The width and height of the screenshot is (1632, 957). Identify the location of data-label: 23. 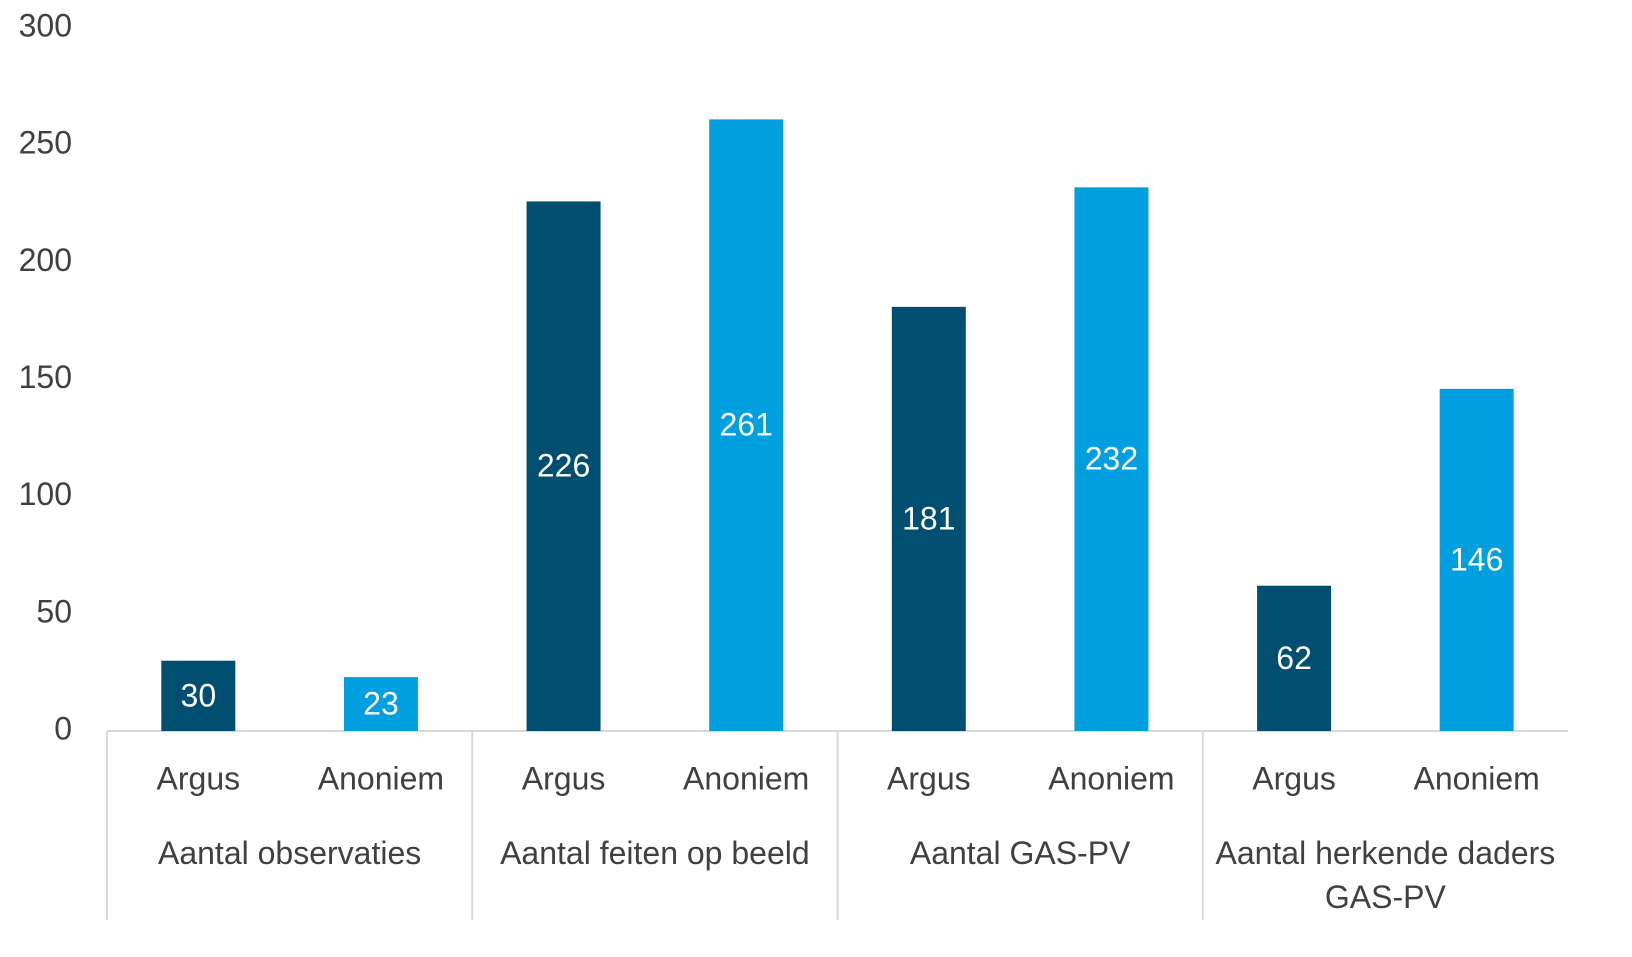
(381, 704).